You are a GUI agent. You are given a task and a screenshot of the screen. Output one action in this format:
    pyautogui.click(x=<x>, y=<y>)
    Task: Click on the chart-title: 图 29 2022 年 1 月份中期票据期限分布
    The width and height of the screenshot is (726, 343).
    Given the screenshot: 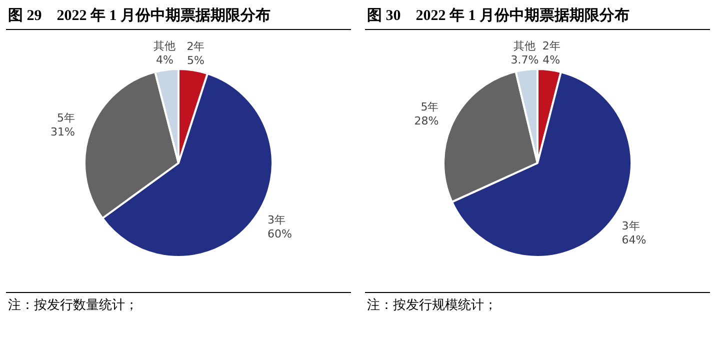 What is the action you would take?
    pyautogui.click(x=178, y=17)
    